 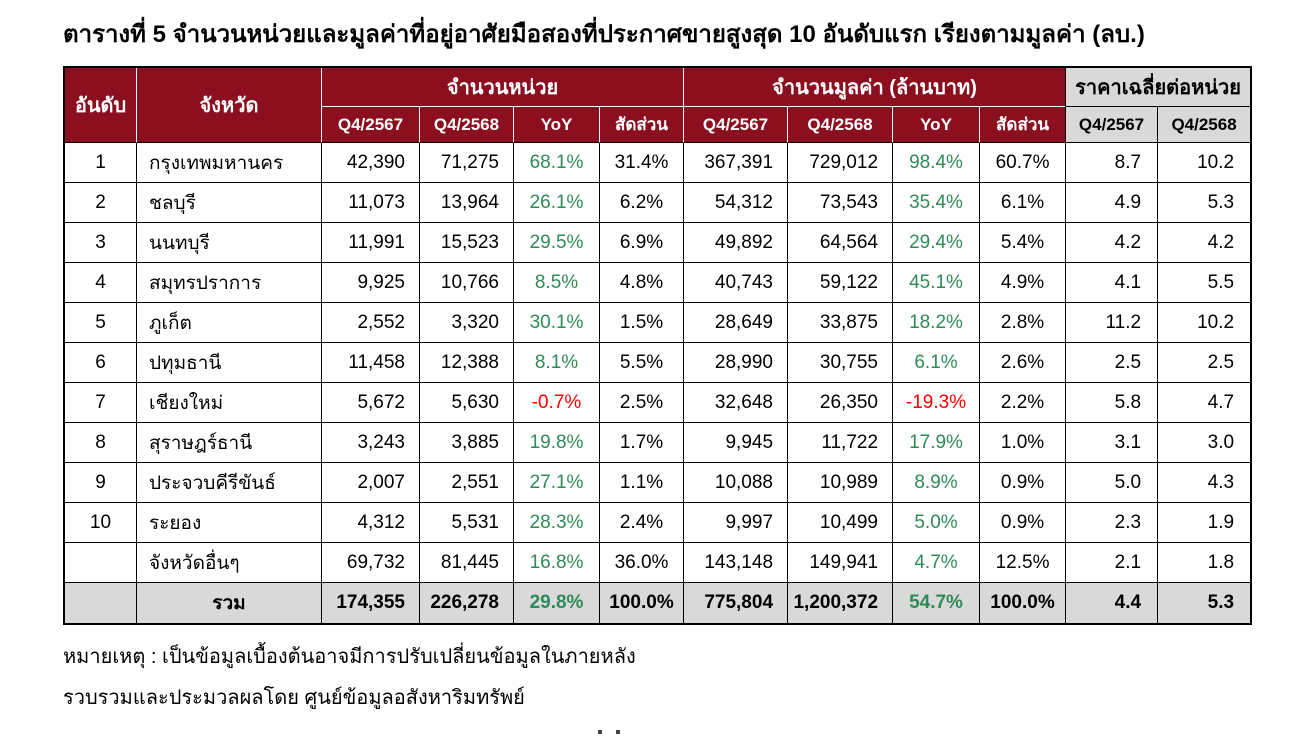 What do you see at coordinates (467, 483) in the screenshot?
I see `cell-units-q2: 2,551` at bounding box center [467, 483].